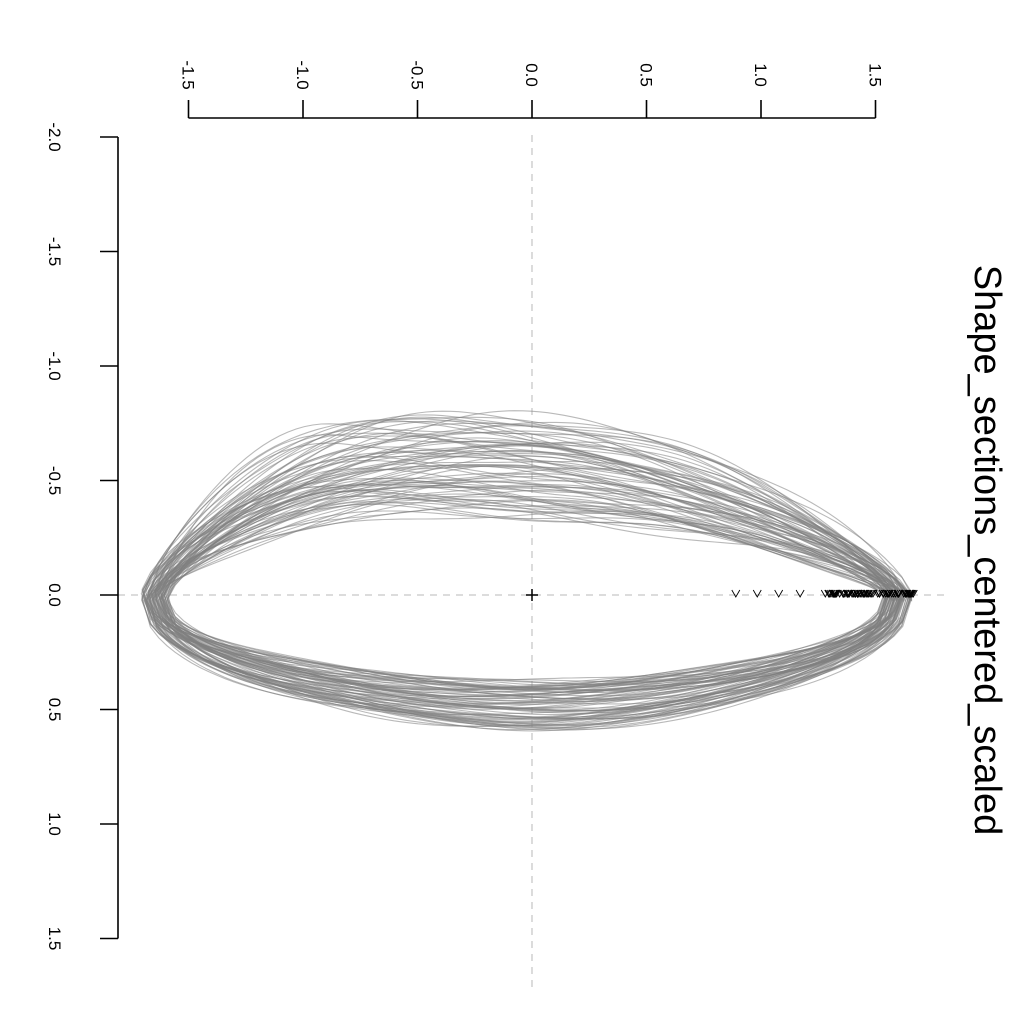 The height and width of the screenshot is (1024, 1024). What do you see at coordinates (987, 550) in the screenshot?
I see `chart-title: Shape_sections_centered_scaled` at bounding box center [987, 550].